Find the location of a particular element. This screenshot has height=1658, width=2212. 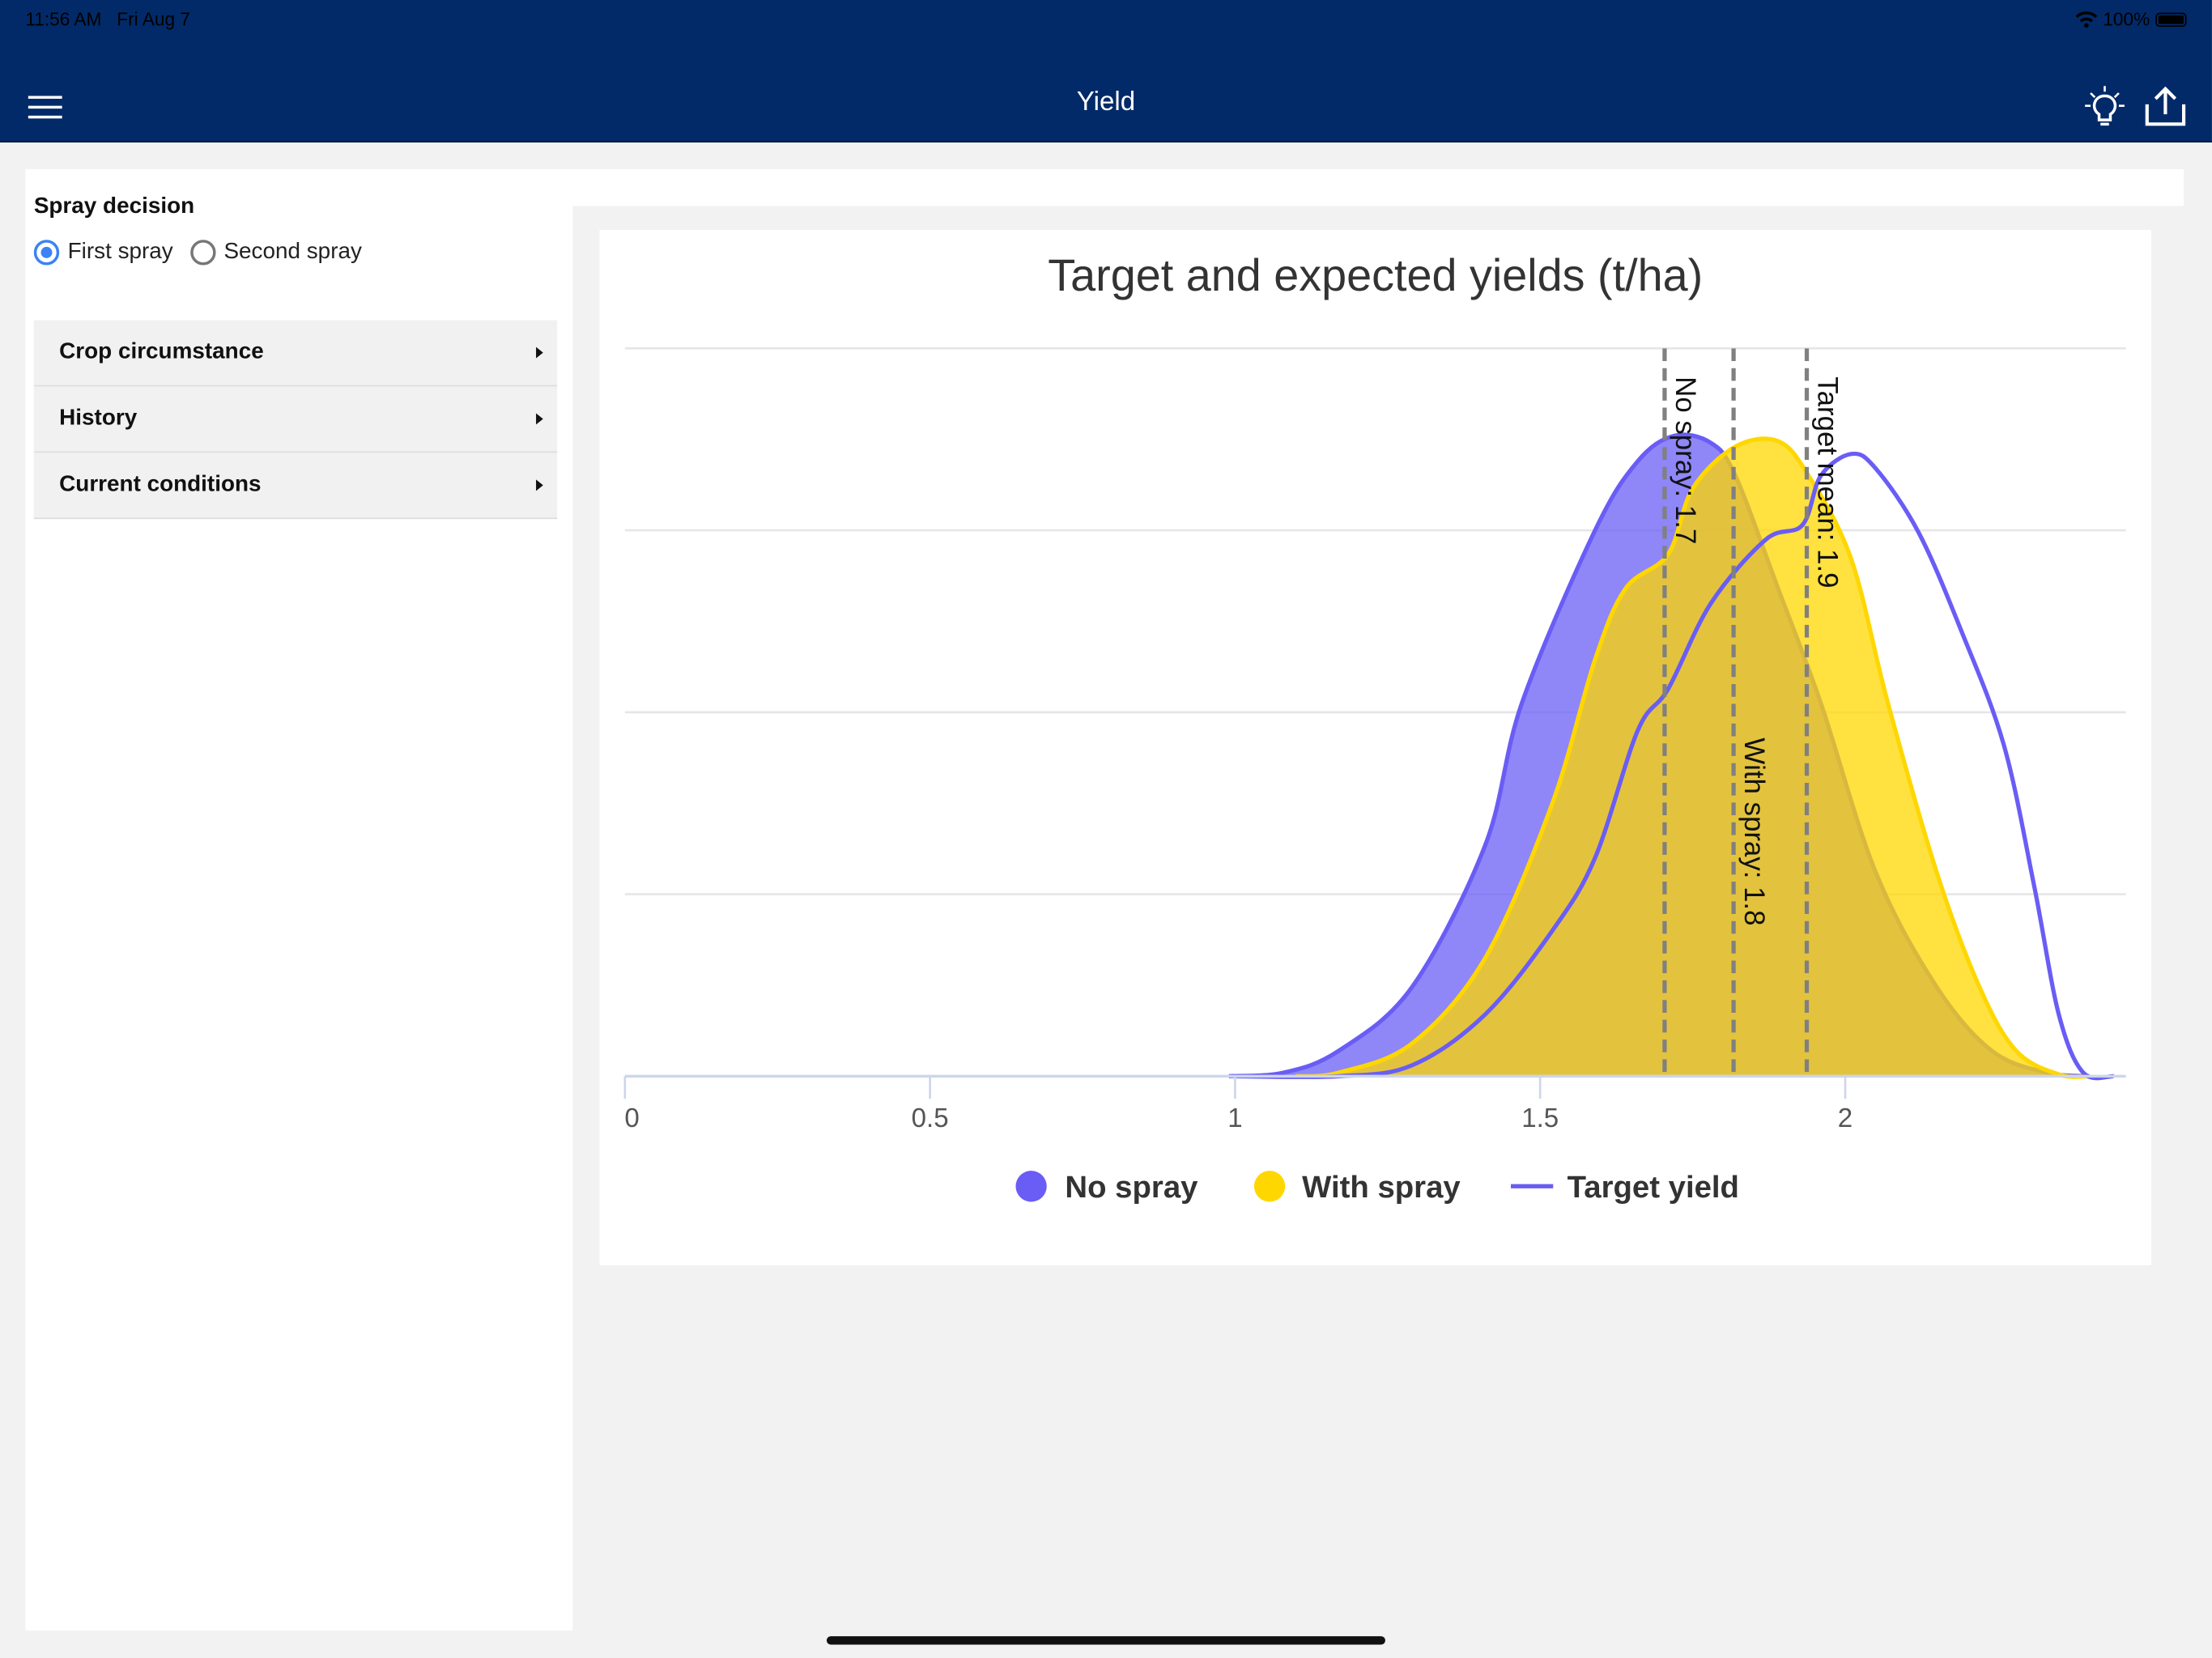

with-spray-outline is located at coordinates (1693, 757).